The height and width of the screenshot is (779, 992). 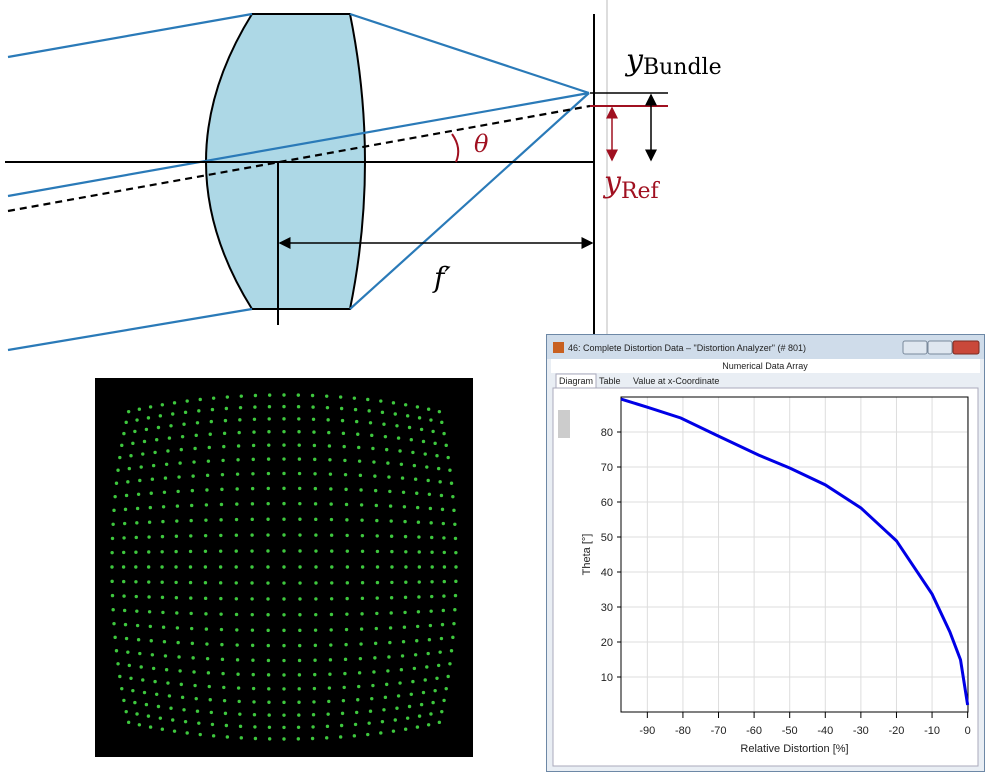 What do you see at coordinates (564, 424) in the screenshot?
I see `scrollbar` at bounding box center [564, 424].